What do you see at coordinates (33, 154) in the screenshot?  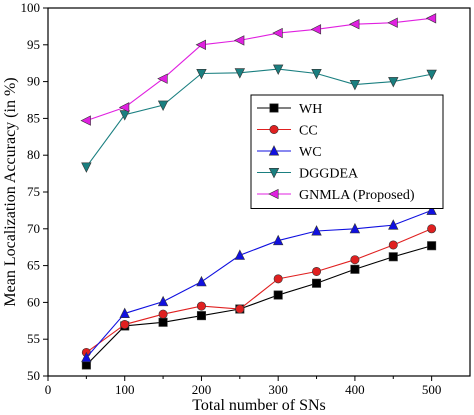 I see `y-tick-label: 80` at bounding box center [33, 154].